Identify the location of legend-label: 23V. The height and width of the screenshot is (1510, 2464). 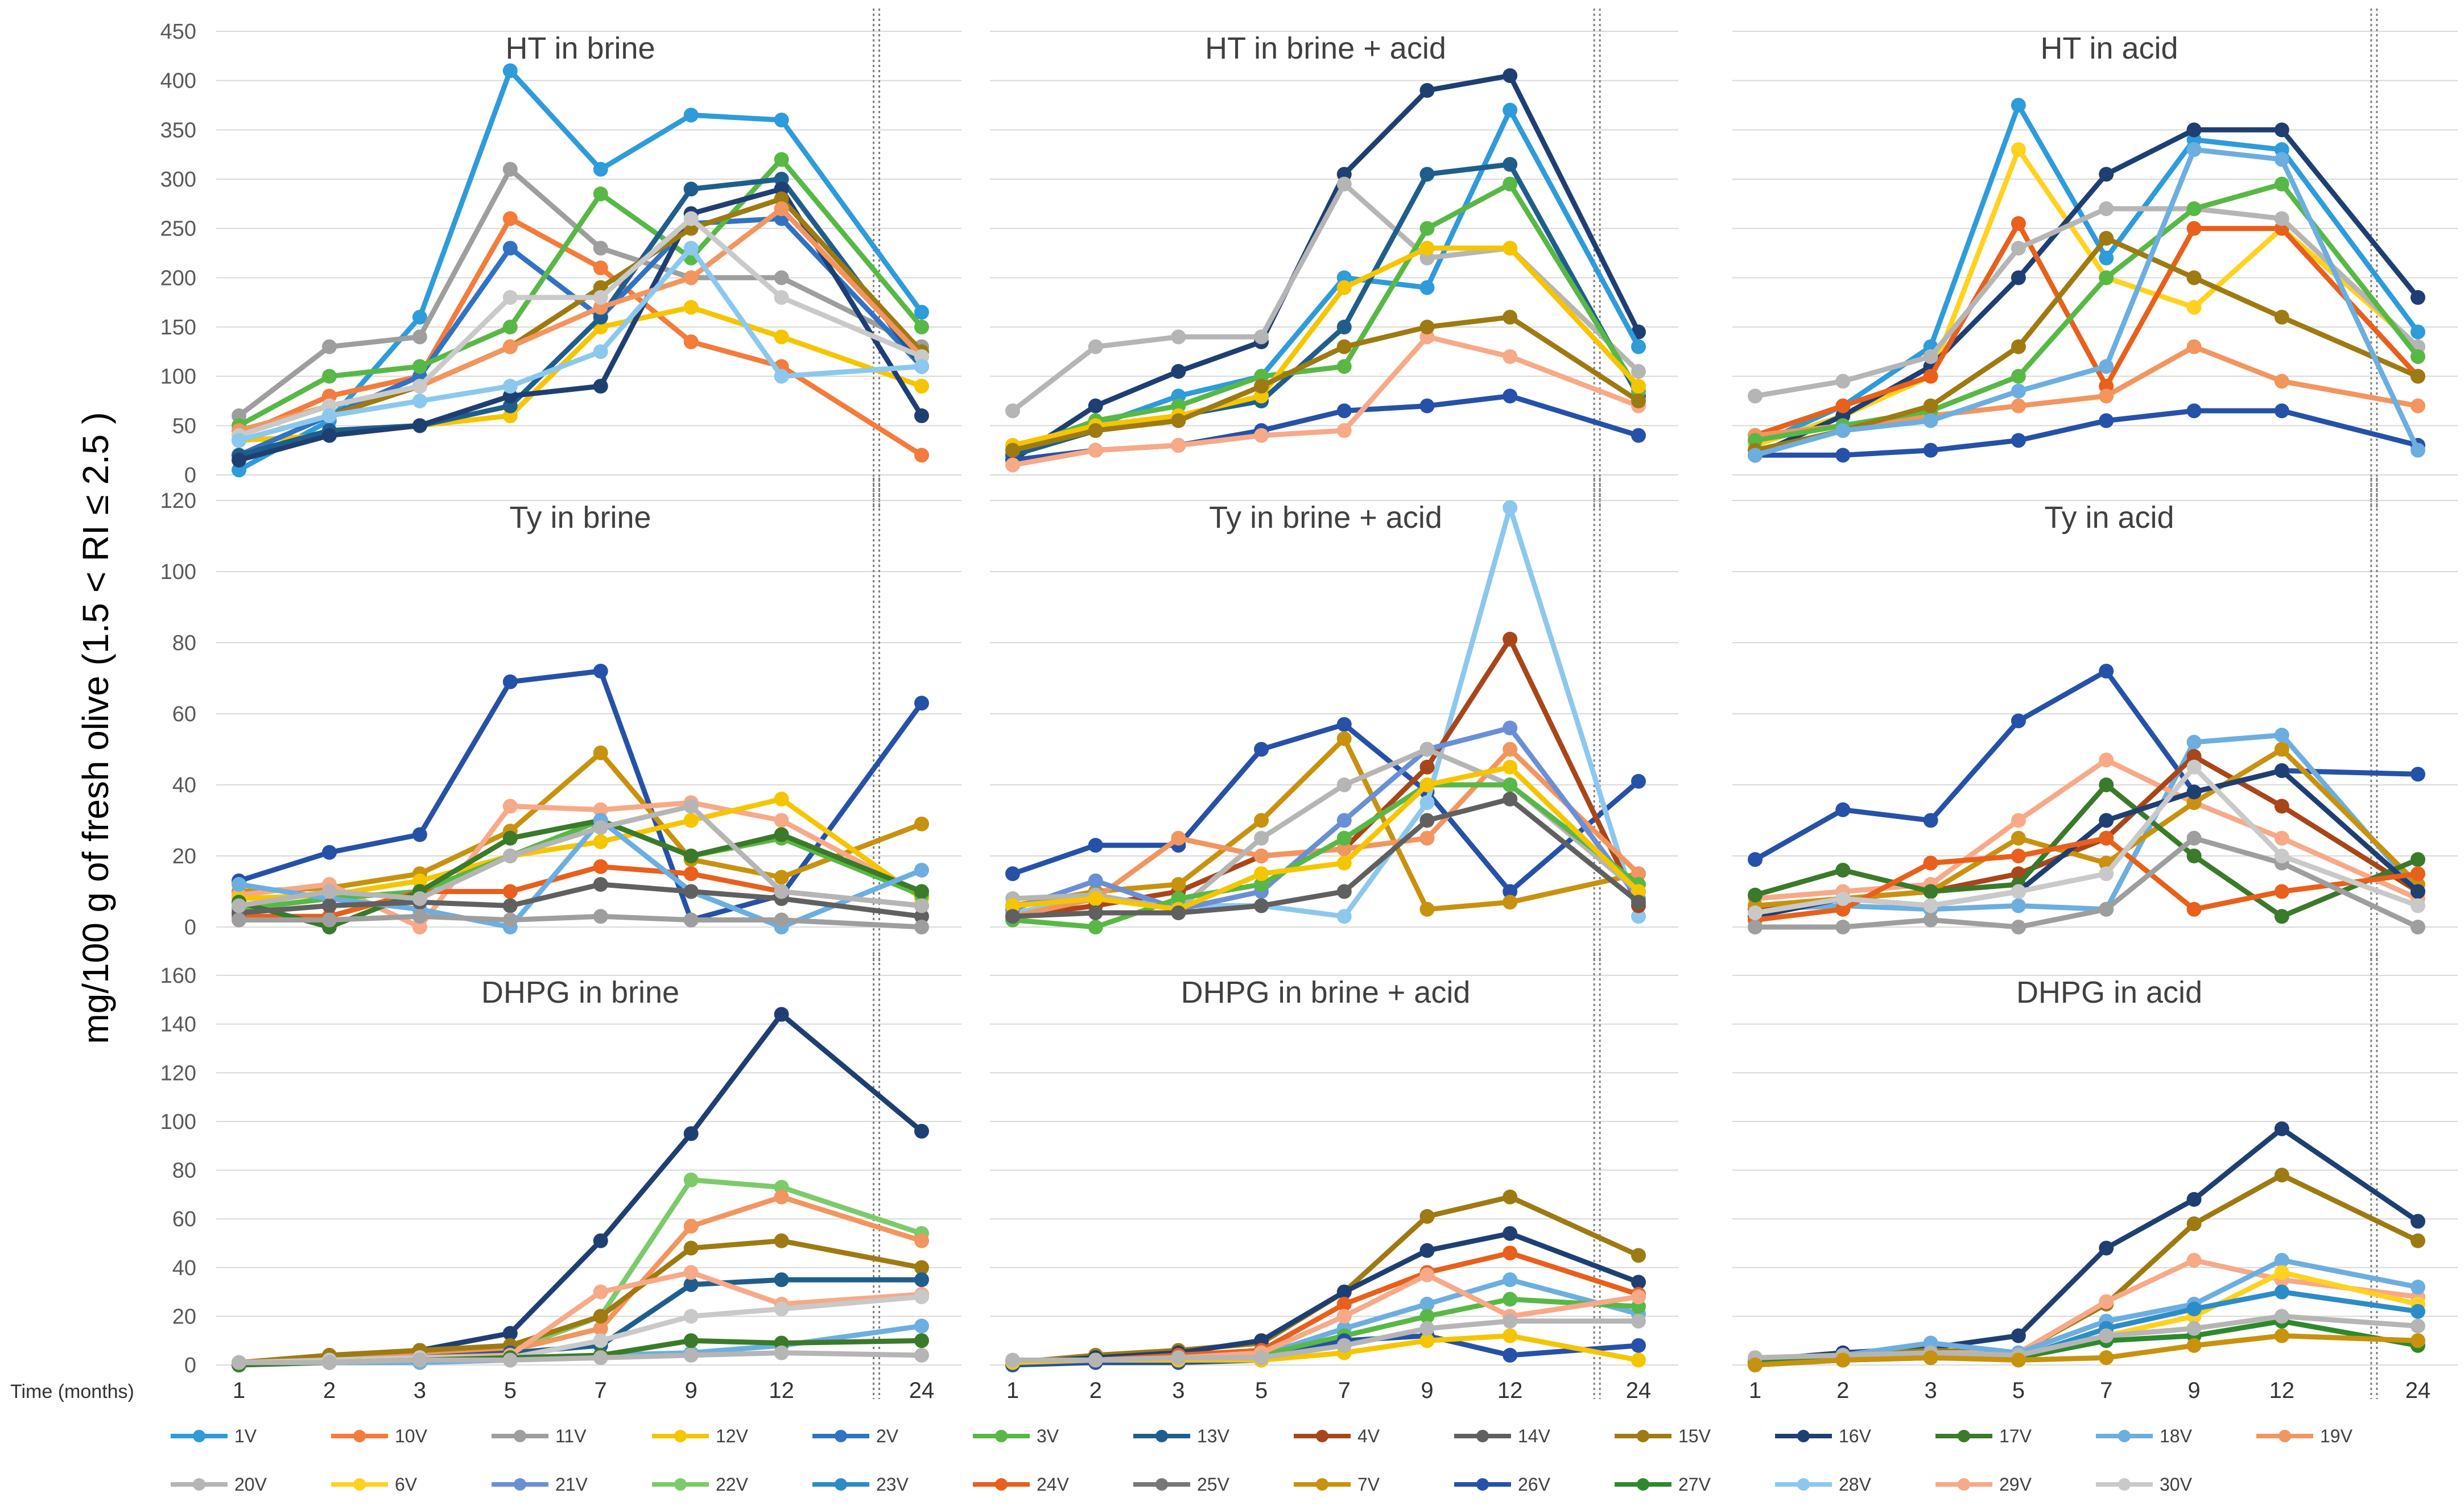
(892, 1485).